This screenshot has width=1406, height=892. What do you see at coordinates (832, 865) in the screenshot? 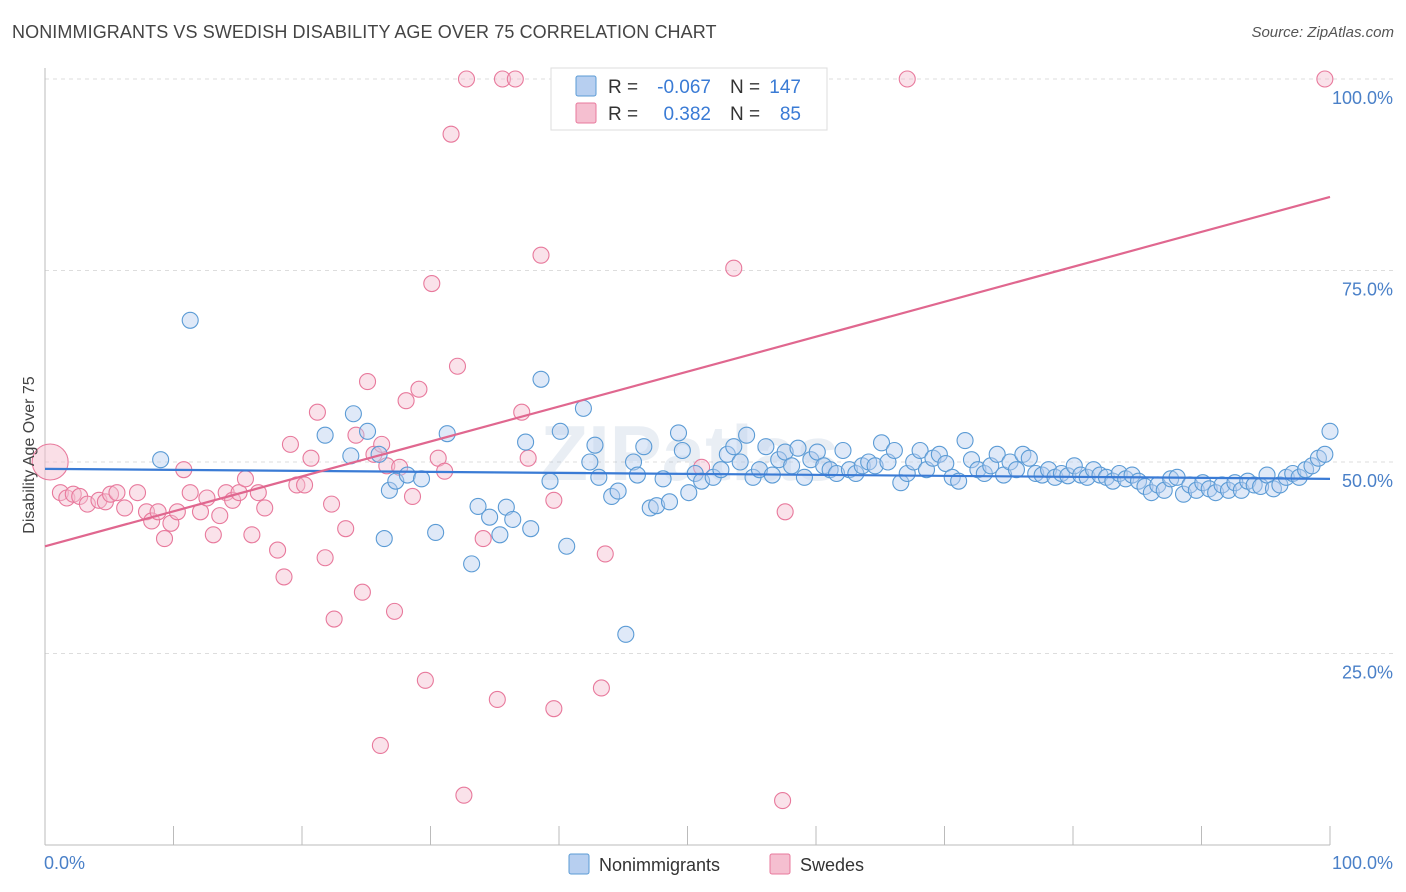
I see `legend-label-swedes: Swedes` at bounding box center [832, 865].